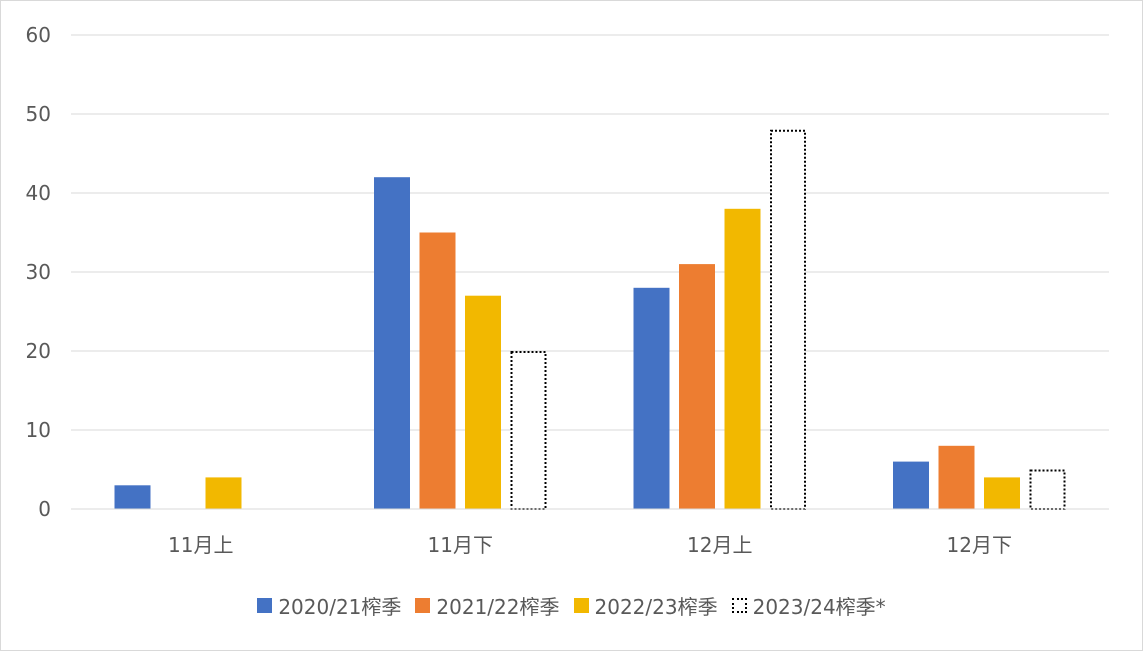  I want to click on y-tick-label: 60, so click(38, 35).